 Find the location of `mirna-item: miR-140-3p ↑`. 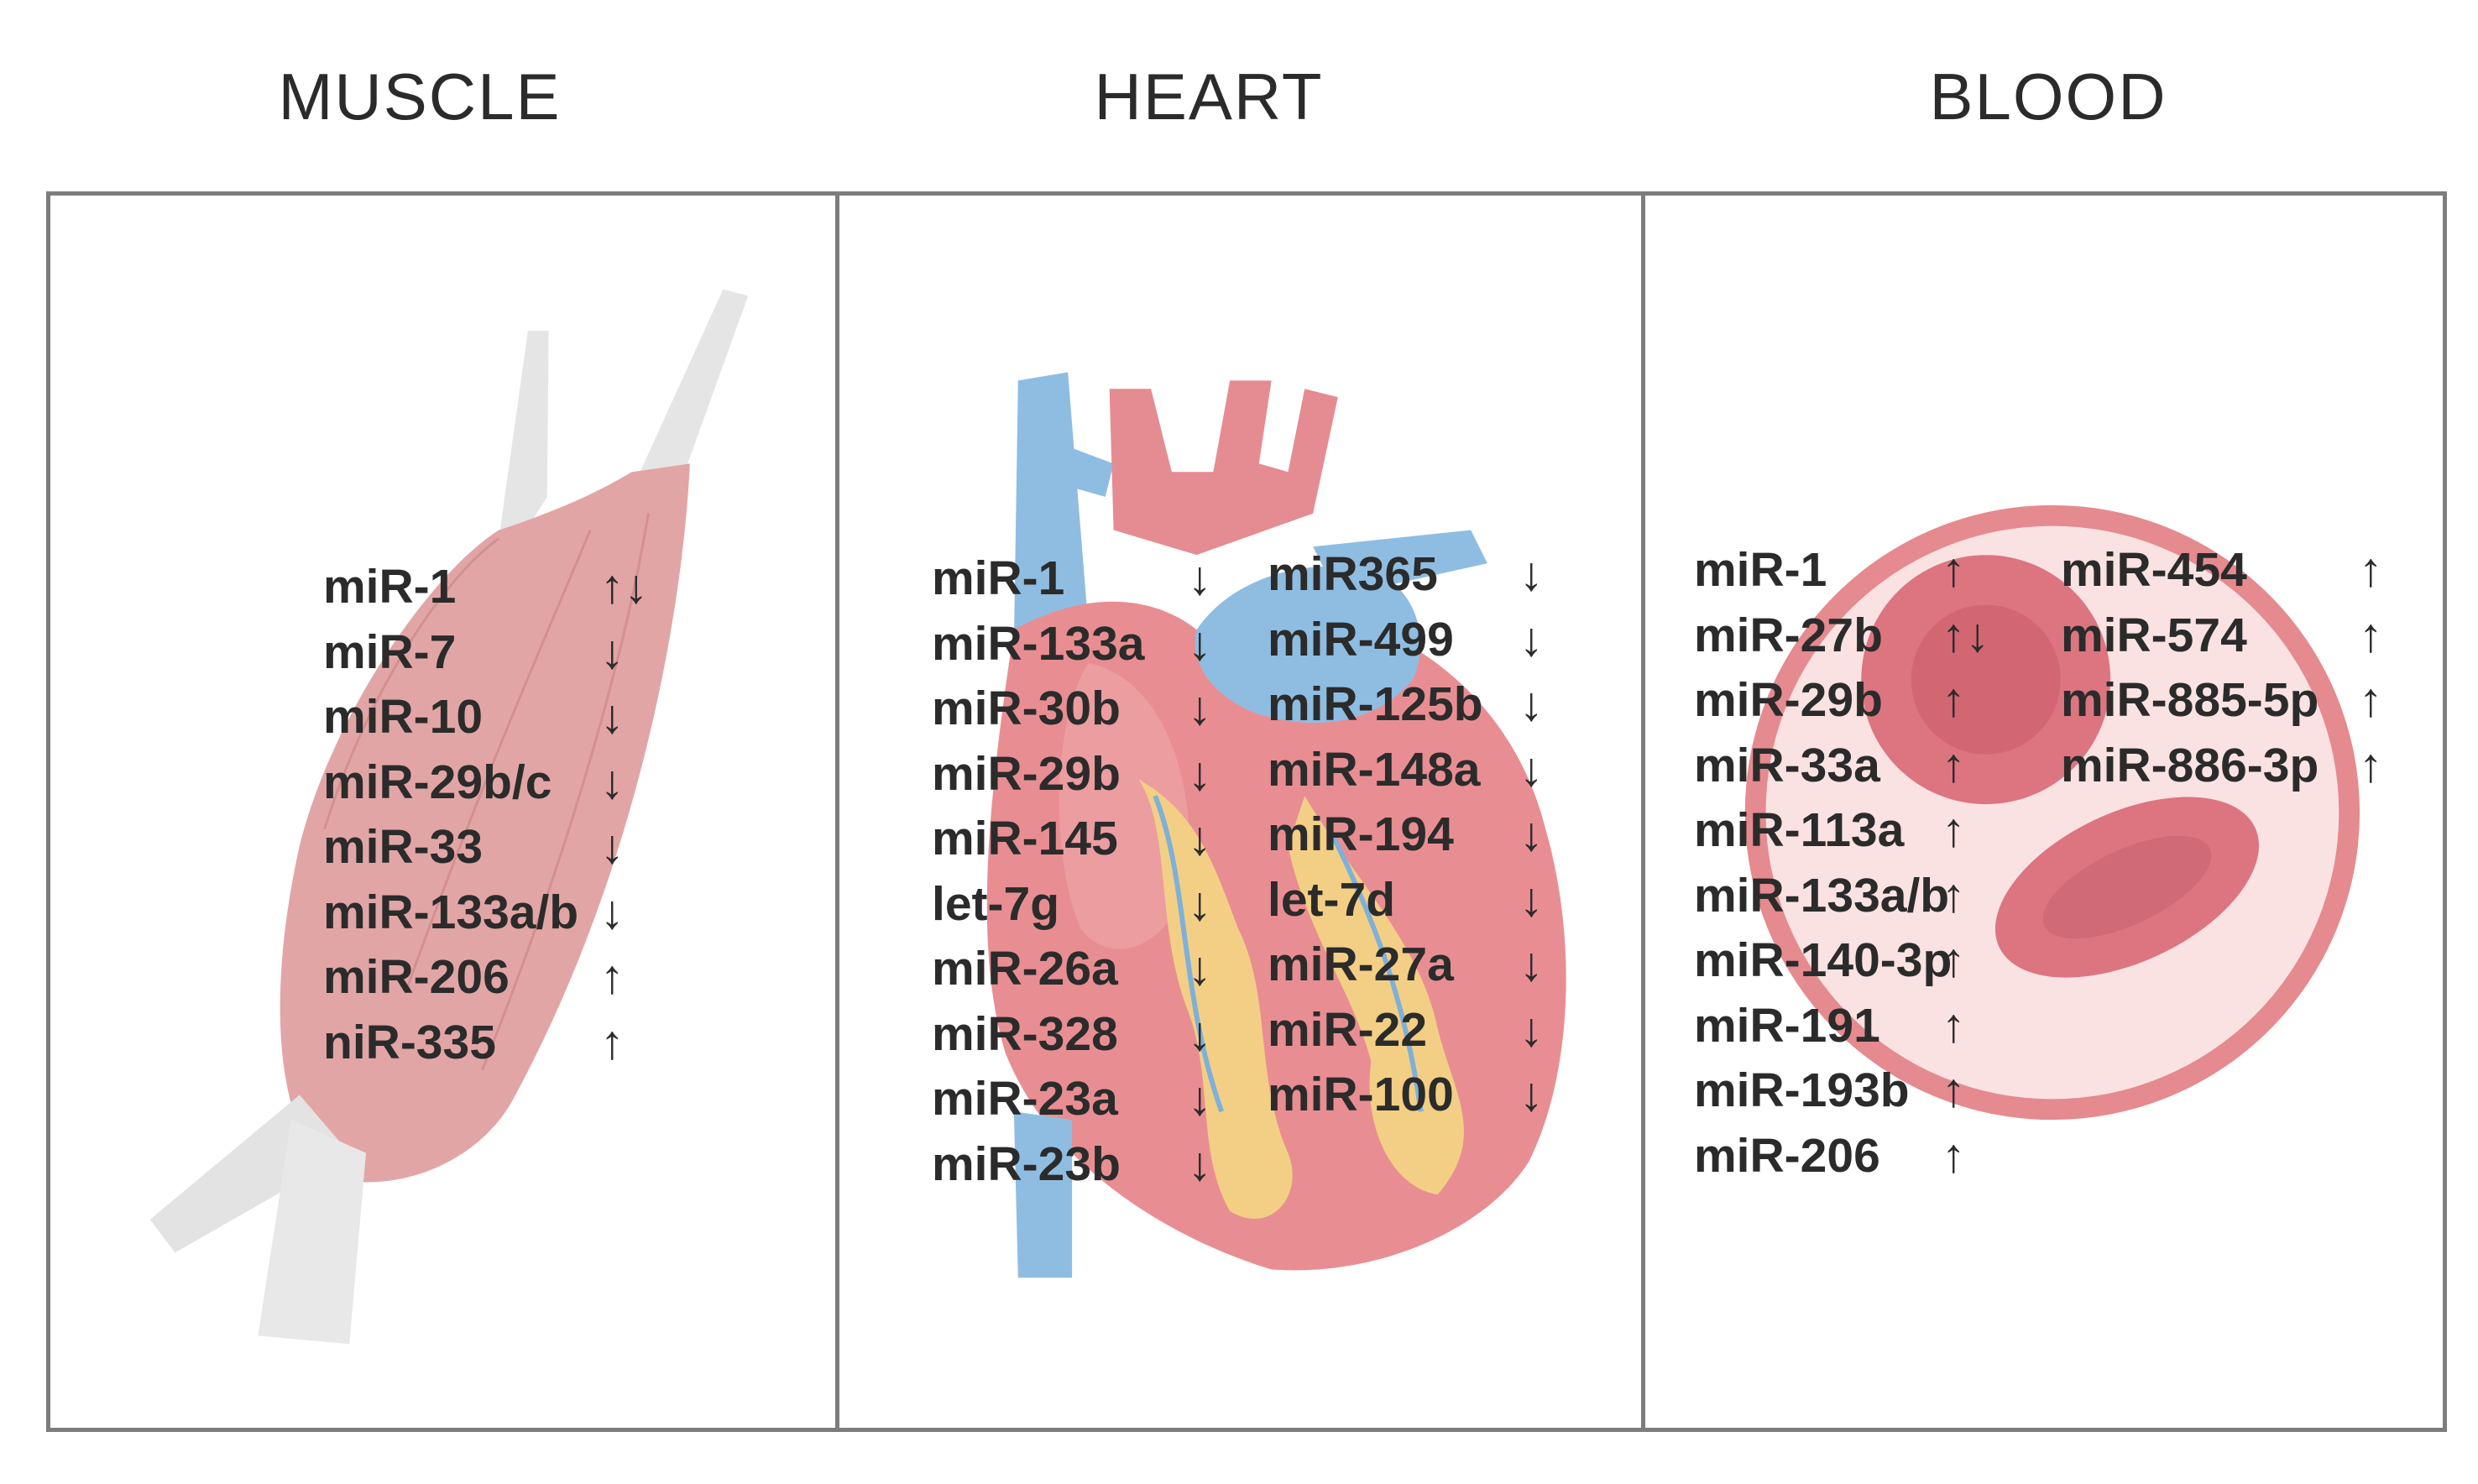

mirna-item: miR-140-3p ↑ is located at coordinates (1862, 961).